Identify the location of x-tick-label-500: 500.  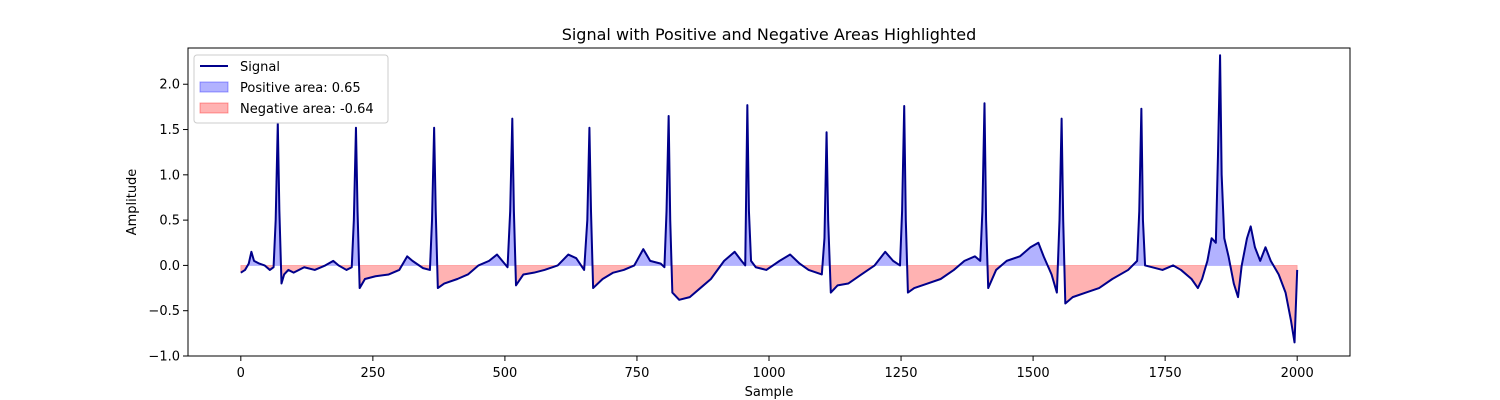
(504, 373).